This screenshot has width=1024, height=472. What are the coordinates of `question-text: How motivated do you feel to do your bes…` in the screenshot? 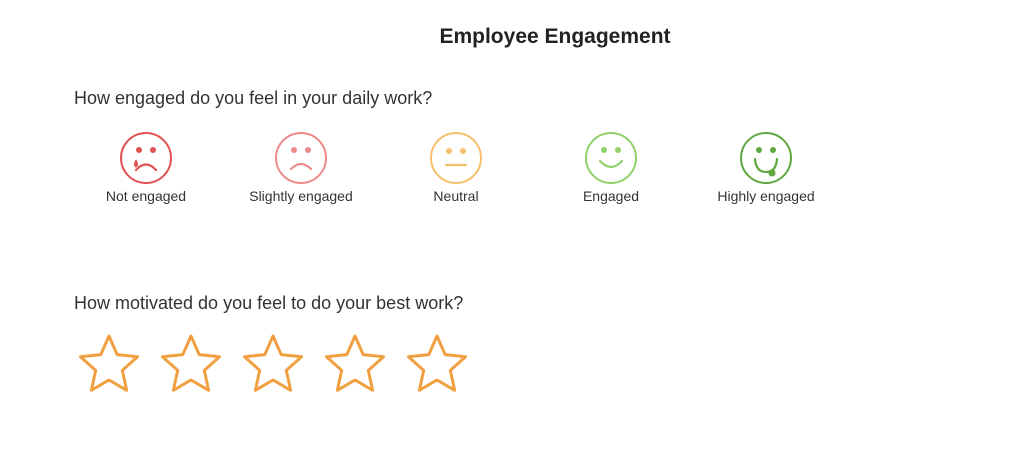 It's located at (268, 303).